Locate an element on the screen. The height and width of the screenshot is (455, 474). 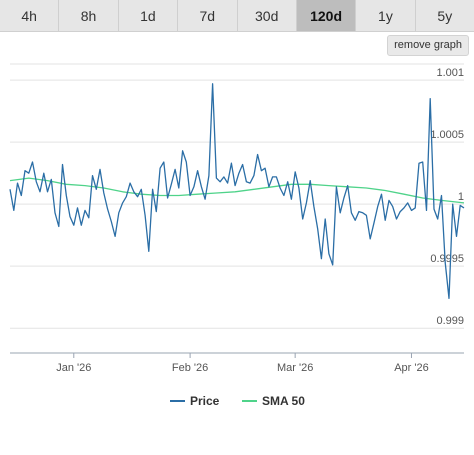
legend-label: Price is located at coordinates (205, 401).